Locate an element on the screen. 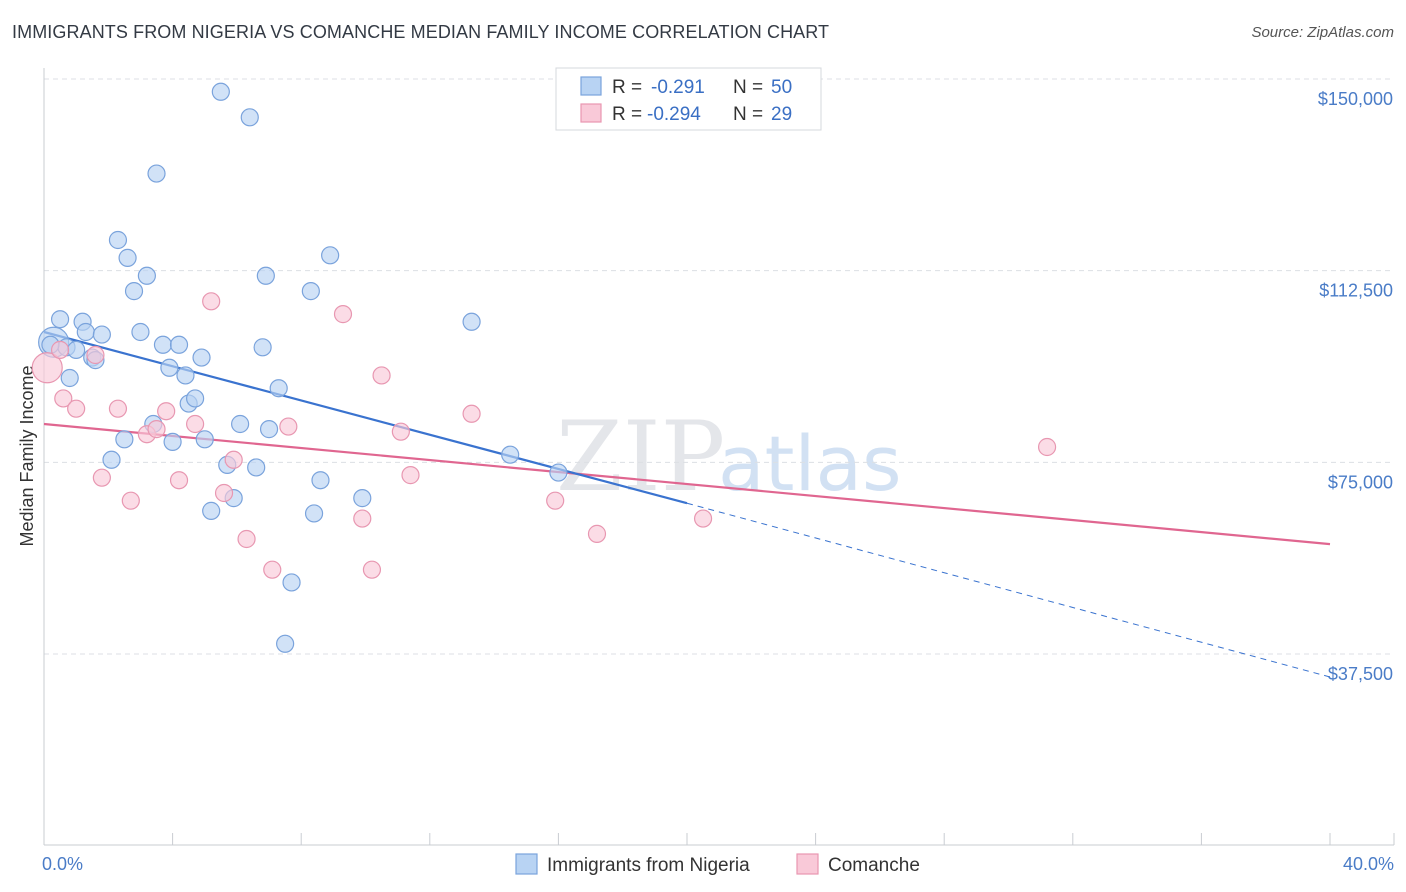  bottom-legend-label-blue: Immigrants from Nigeria is located at coordinates (648, 865).